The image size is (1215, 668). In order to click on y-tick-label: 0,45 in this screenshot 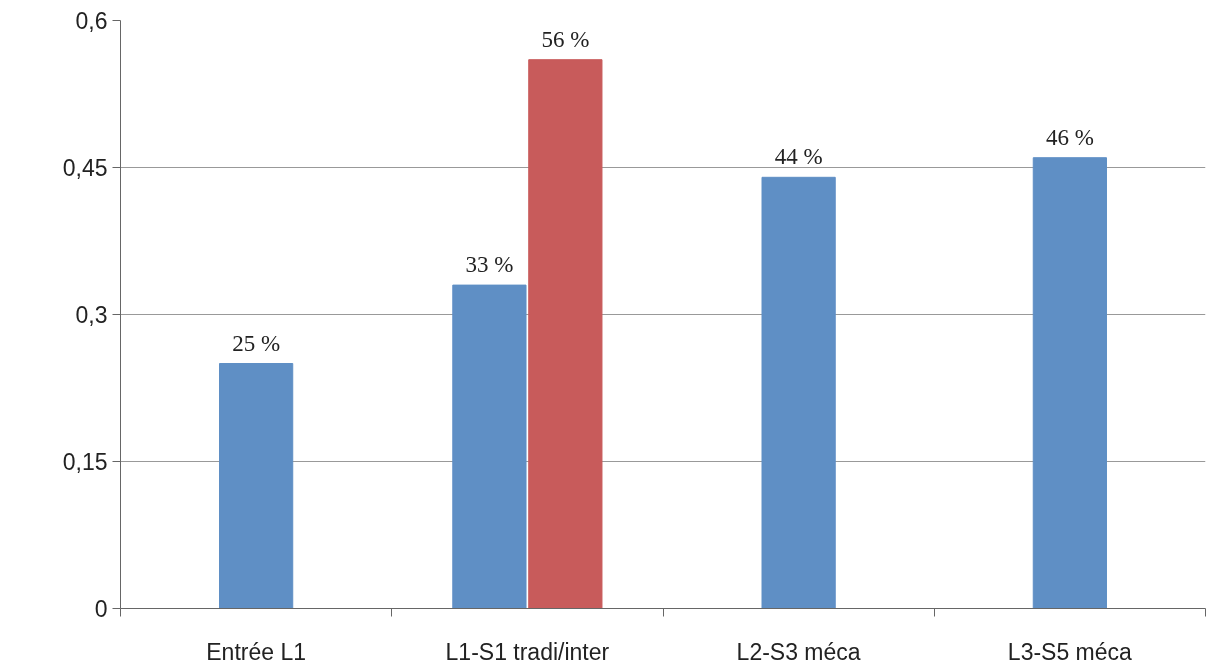, I will do `click(85, 168)`.